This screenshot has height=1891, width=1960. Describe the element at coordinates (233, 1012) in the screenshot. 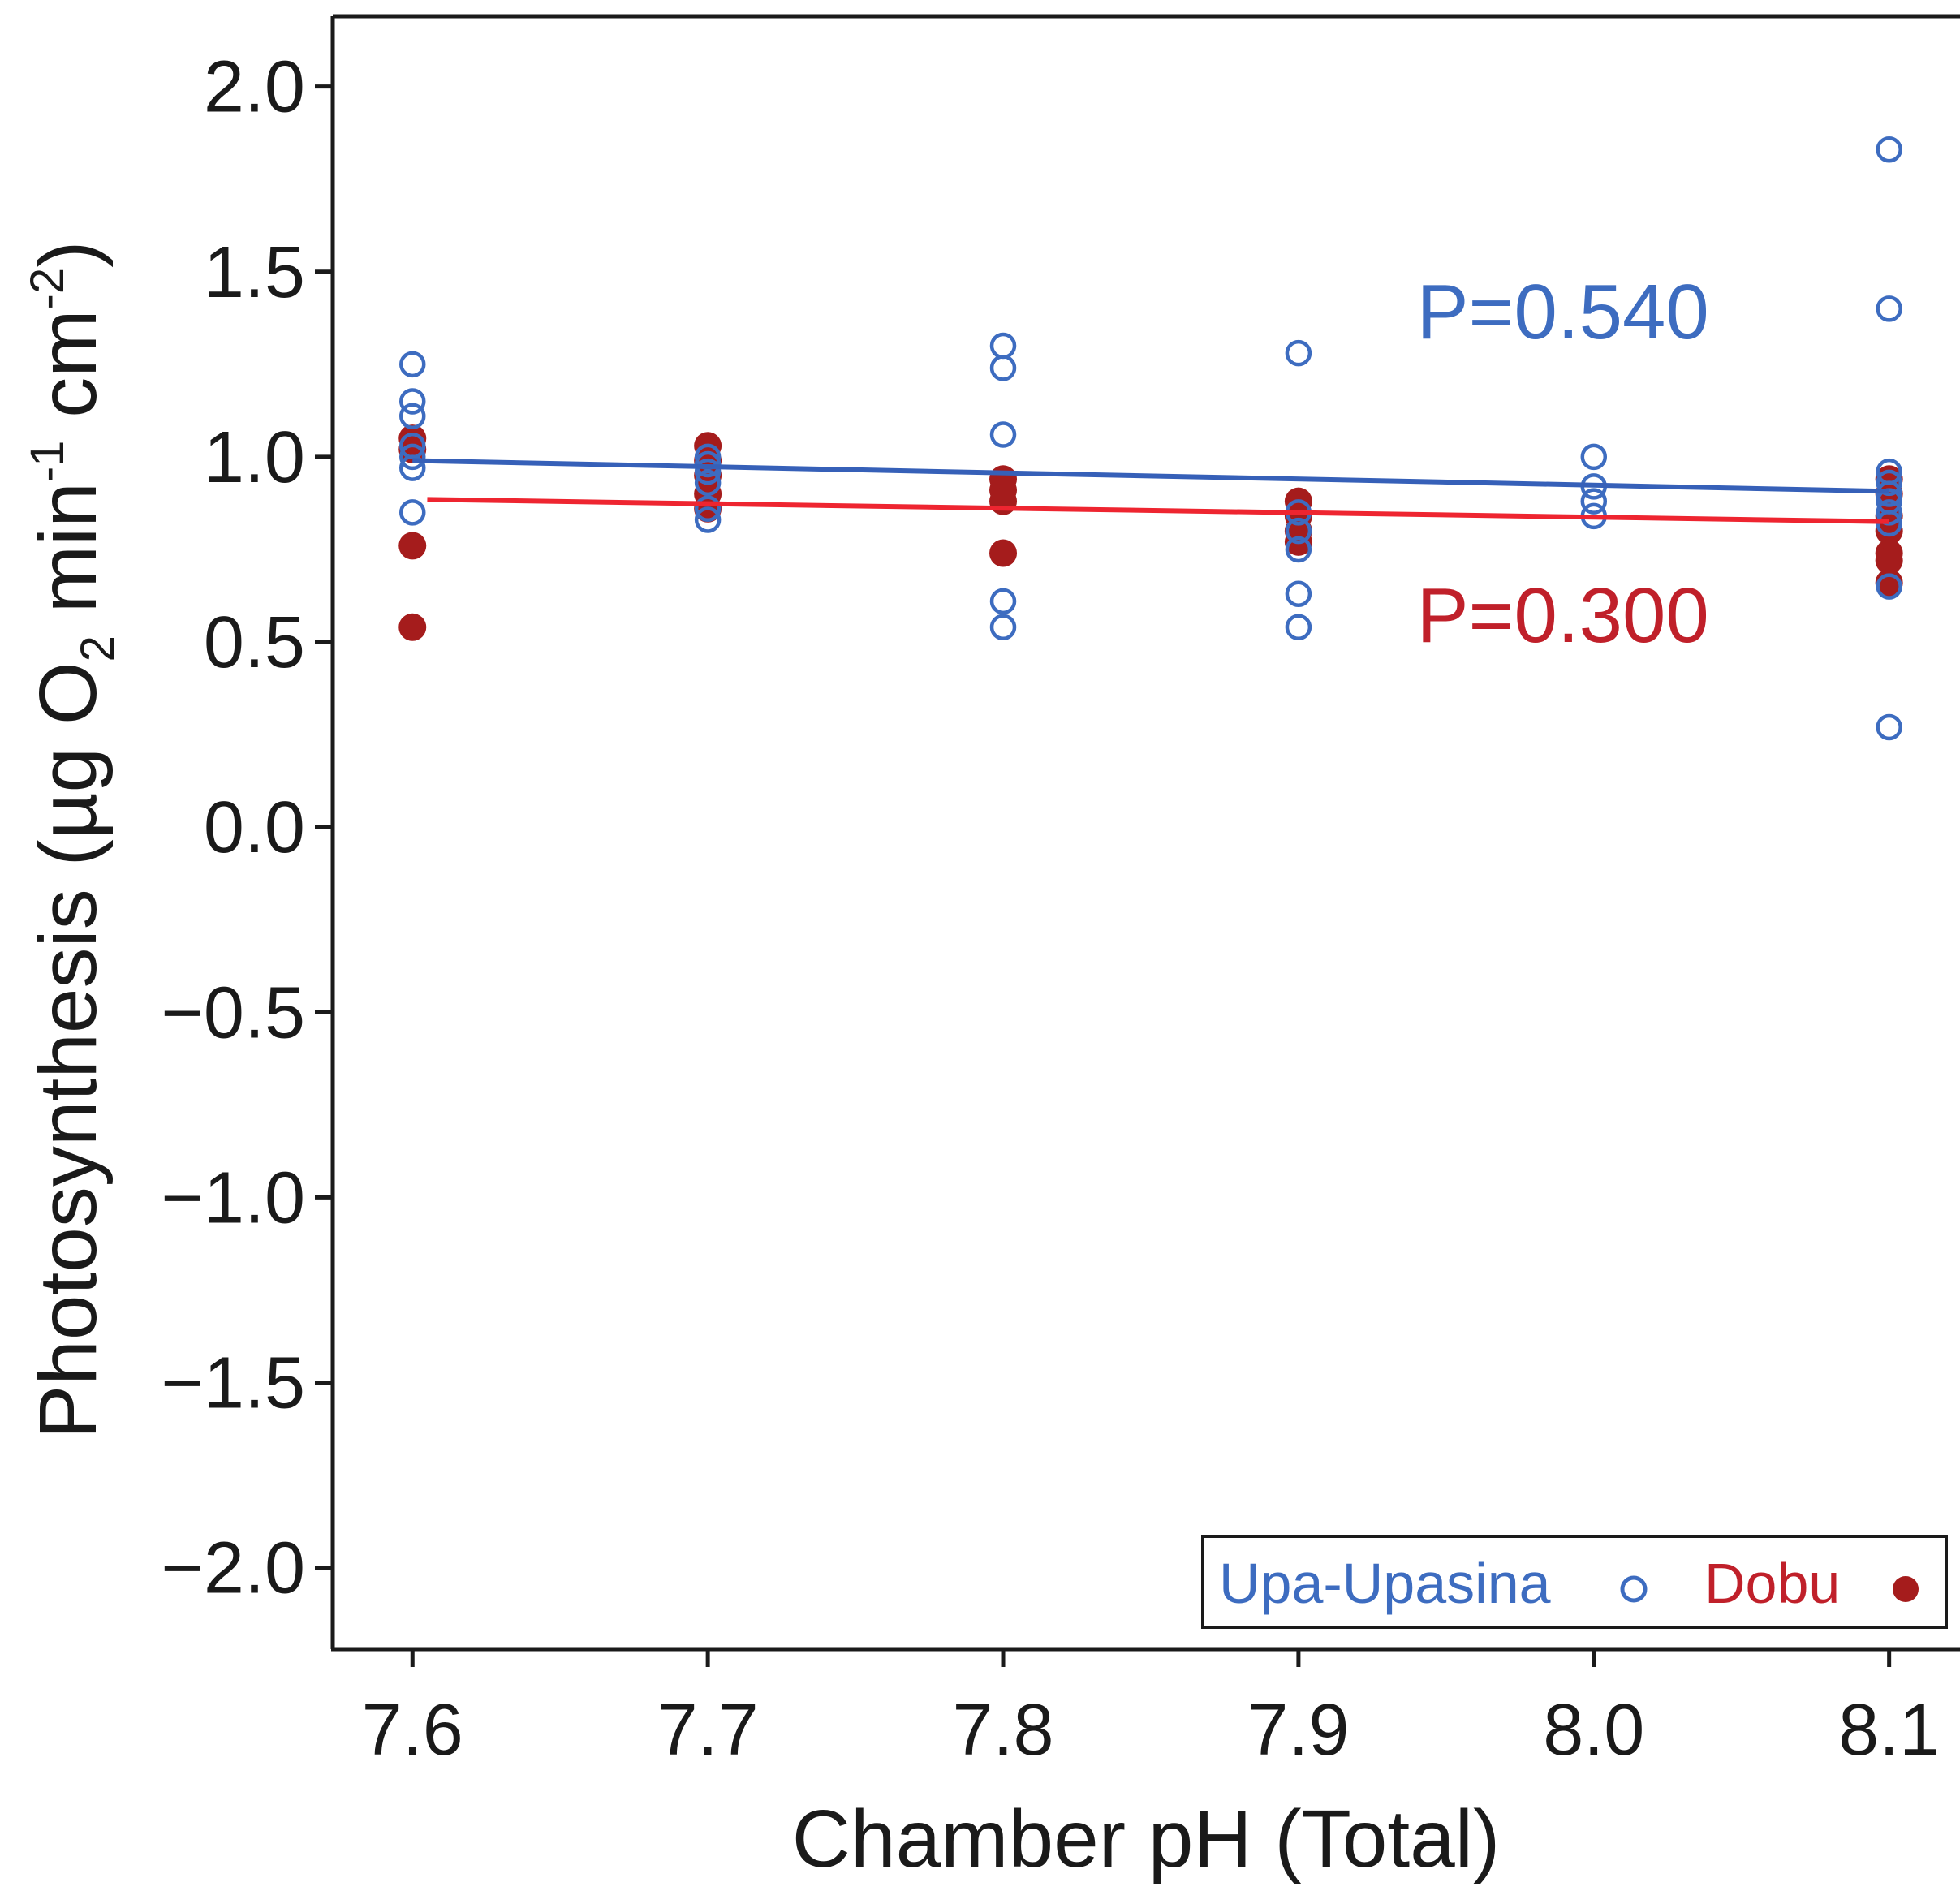

I see `y-tick-label: −0.5` at that location.